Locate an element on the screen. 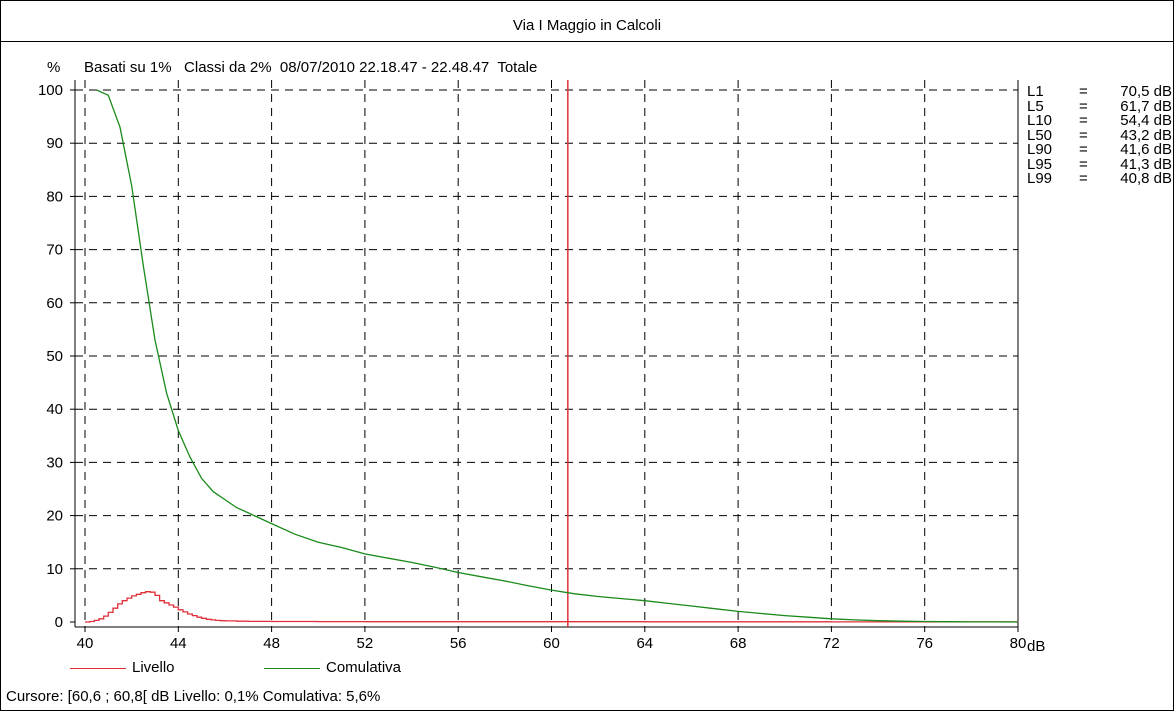  stat-value: 54,4 dB is located at coordinates (1146, 120).